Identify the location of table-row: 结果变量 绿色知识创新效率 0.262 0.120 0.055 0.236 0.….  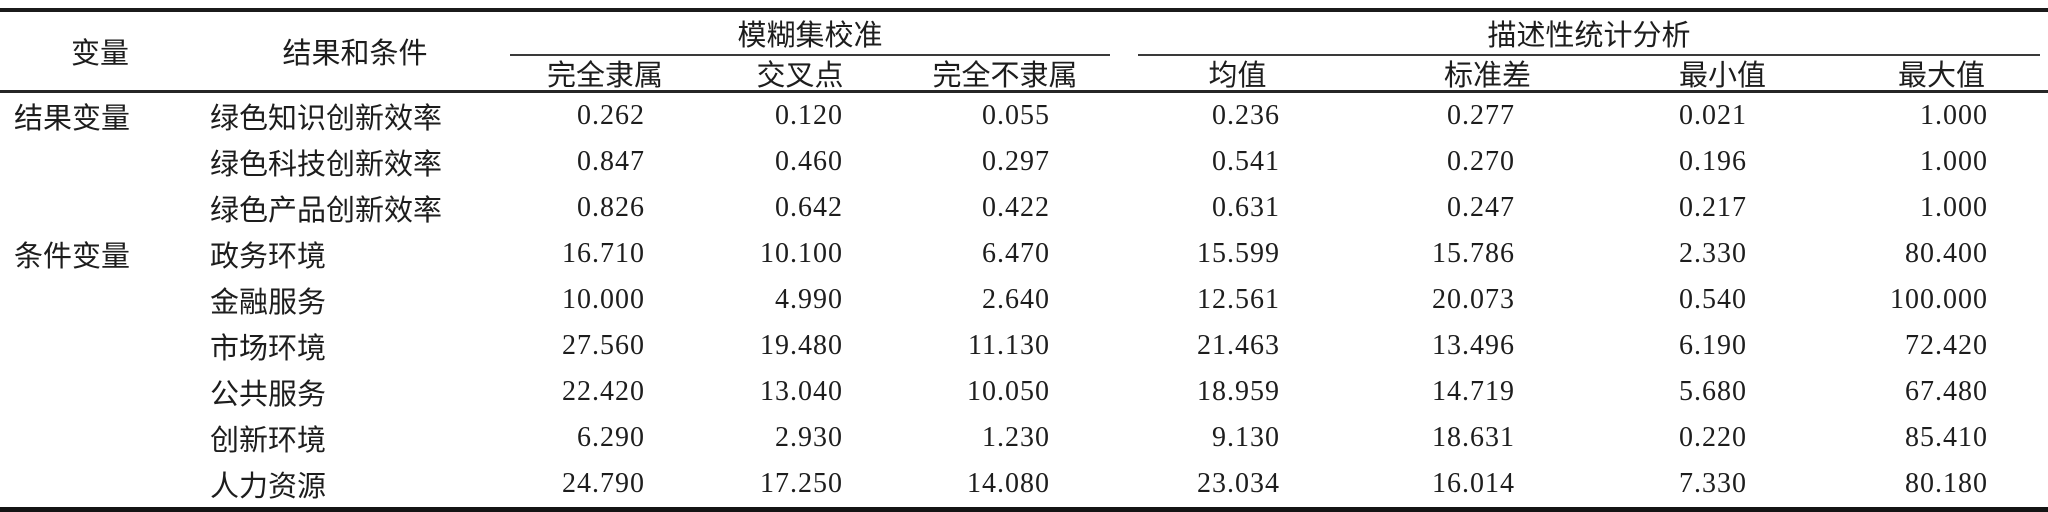
(1024, 116).